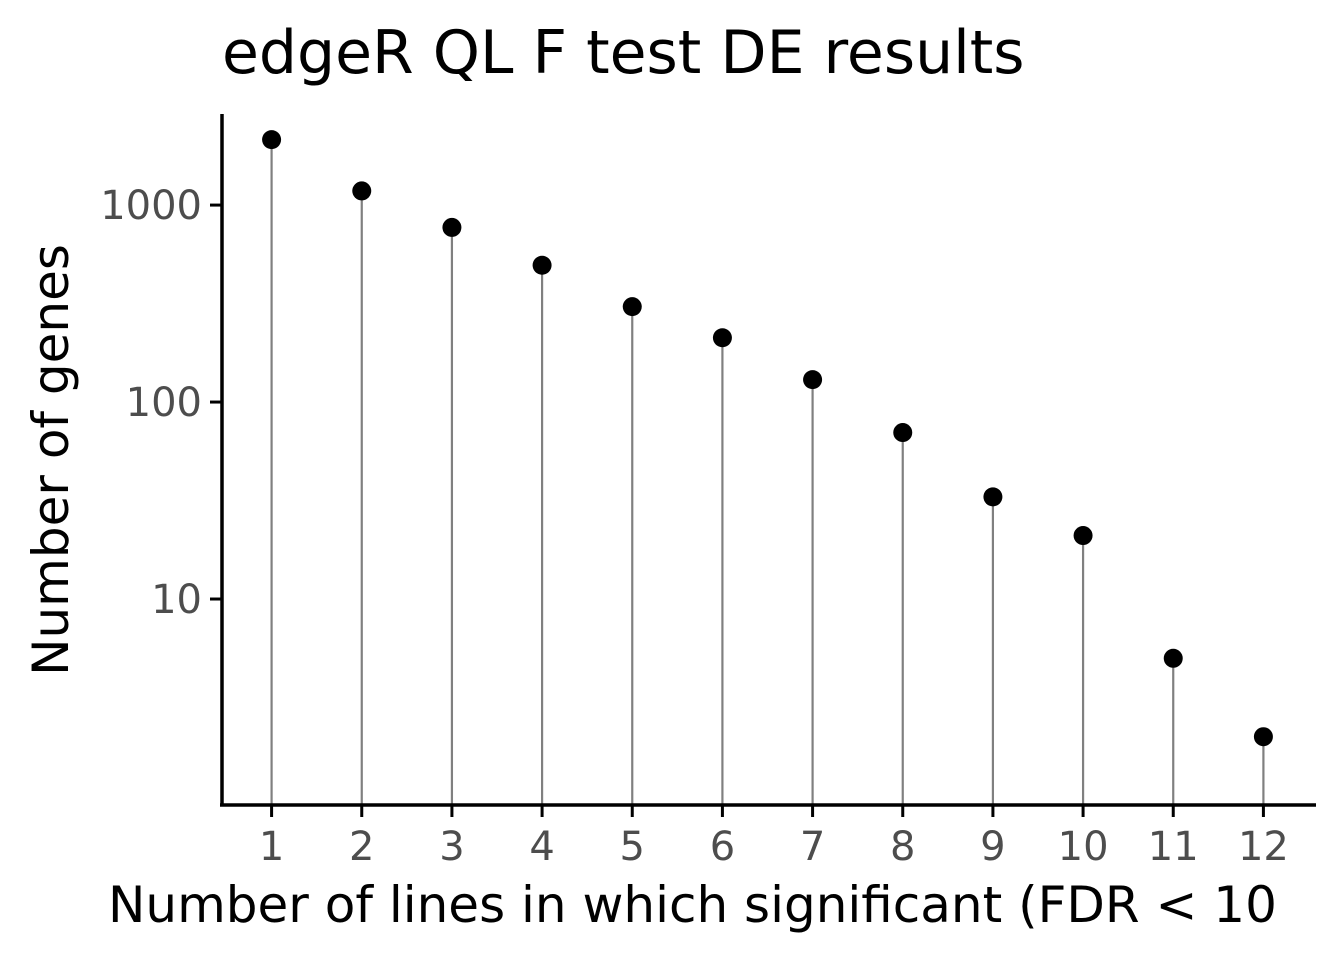 The height and width of the screenshot is (960, 1344). I want to click on y-ticks-group: 10 100 1000, so click(161, 403).